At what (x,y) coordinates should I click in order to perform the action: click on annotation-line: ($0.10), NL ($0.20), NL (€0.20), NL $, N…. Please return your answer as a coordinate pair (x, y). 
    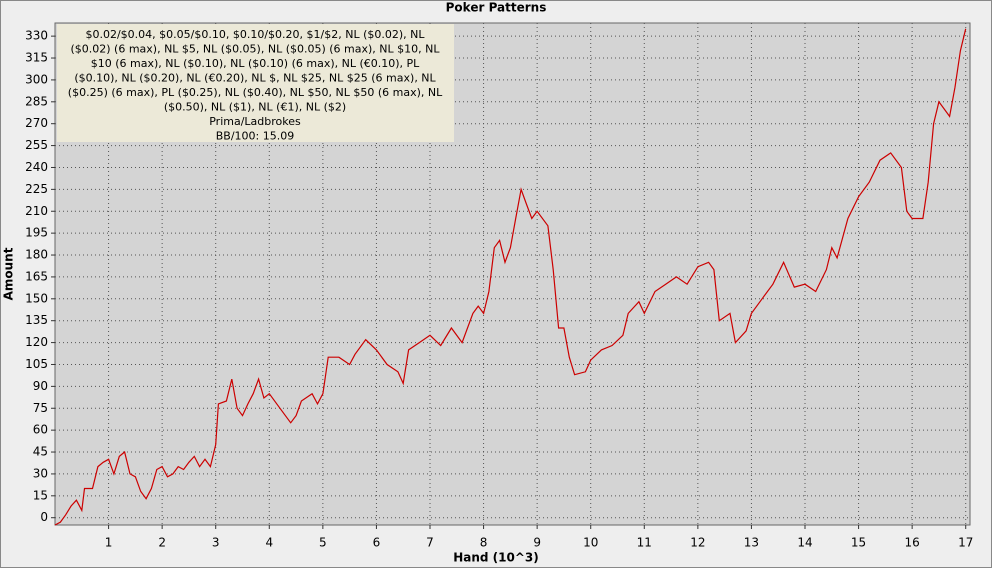
    Looking at the image, I should click on (255, 78).